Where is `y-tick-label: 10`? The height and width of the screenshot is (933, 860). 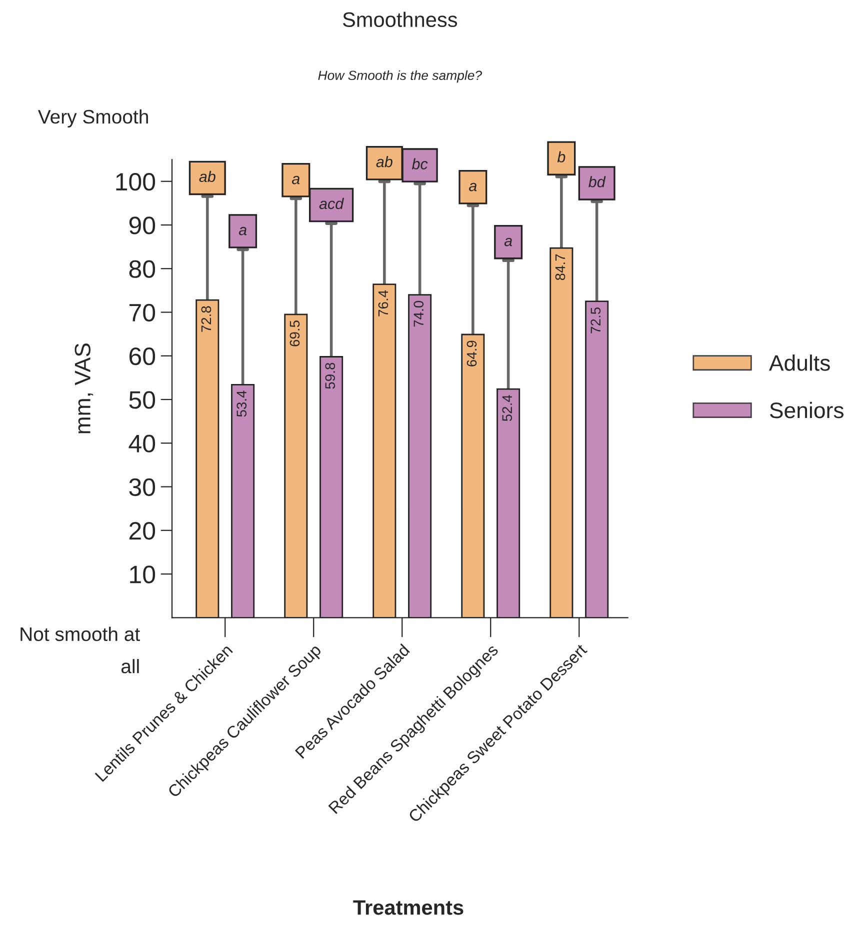
y-tick-label: 10 is located at coordinates (143, 575).